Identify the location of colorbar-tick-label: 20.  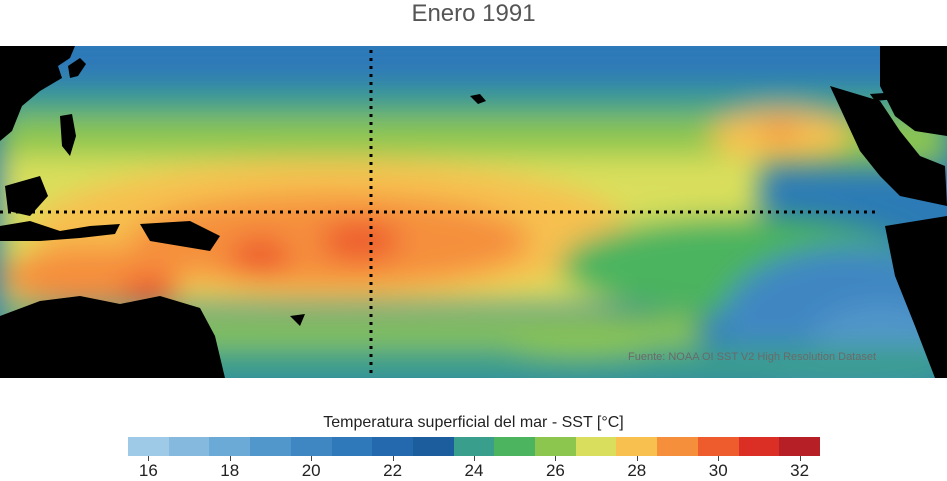
(311, 470).